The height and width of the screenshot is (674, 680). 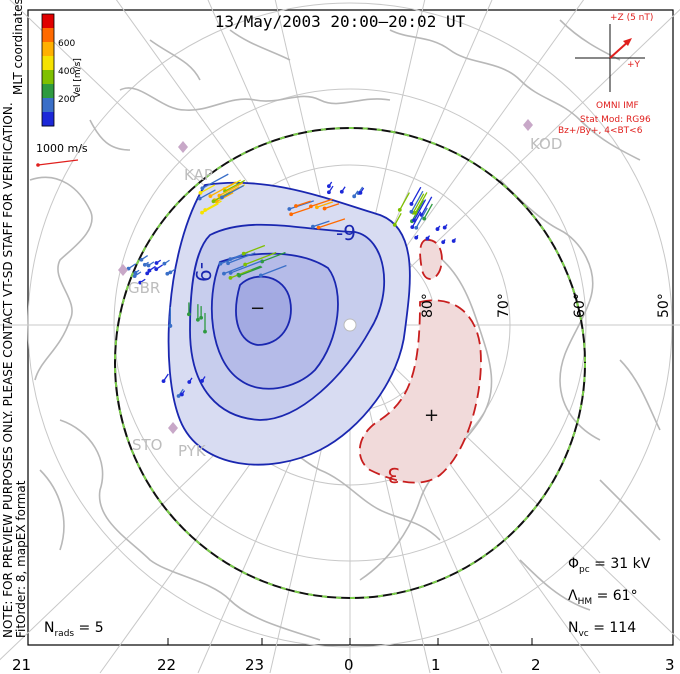 I want to click on mlt-label-21: 21, so click(x=21, y=665).